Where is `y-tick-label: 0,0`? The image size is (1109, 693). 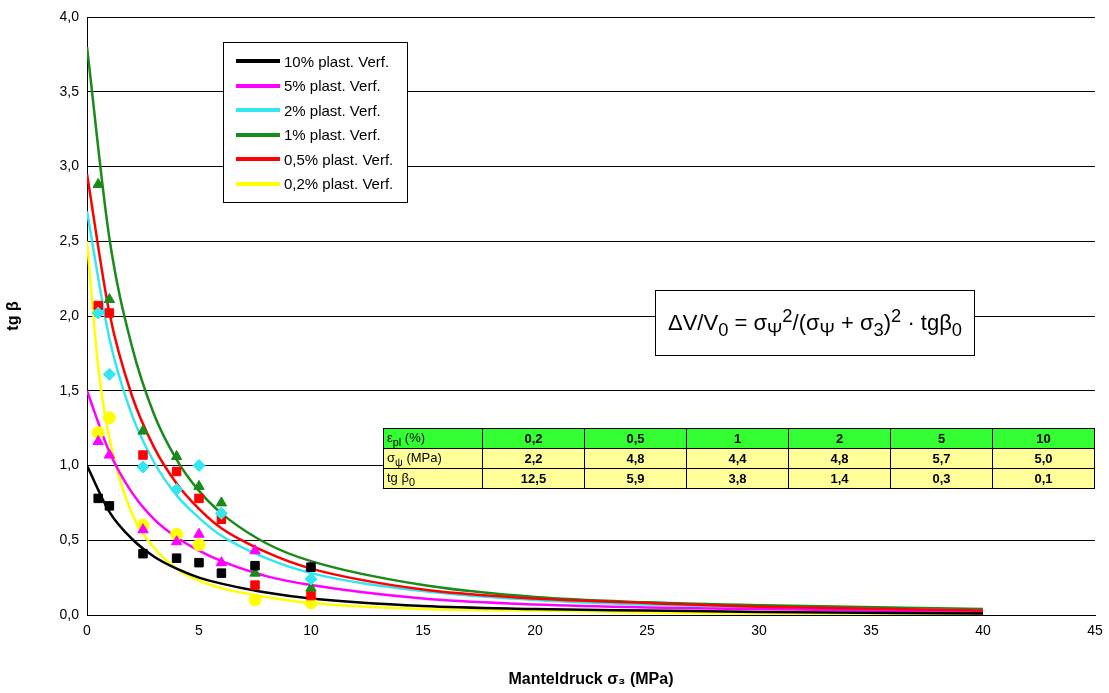 y-tick-label: 0,0 is located at coordinates (69, 613).